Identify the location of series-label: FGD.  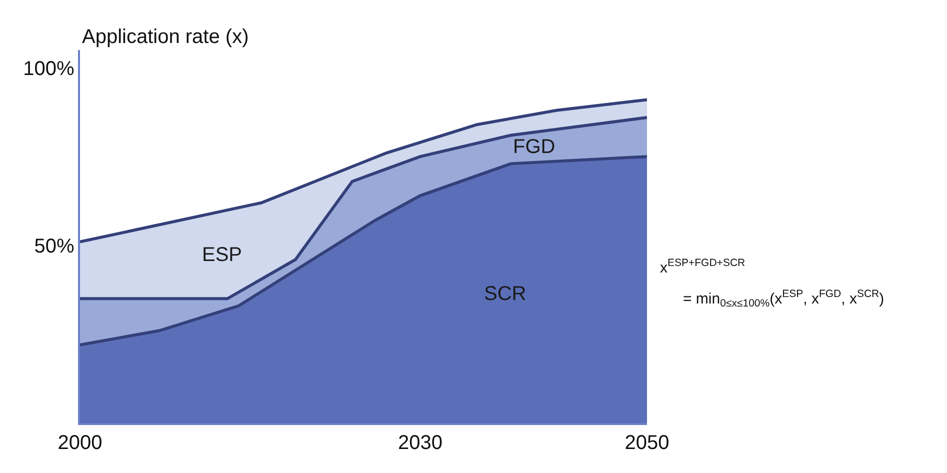
(534, 147).